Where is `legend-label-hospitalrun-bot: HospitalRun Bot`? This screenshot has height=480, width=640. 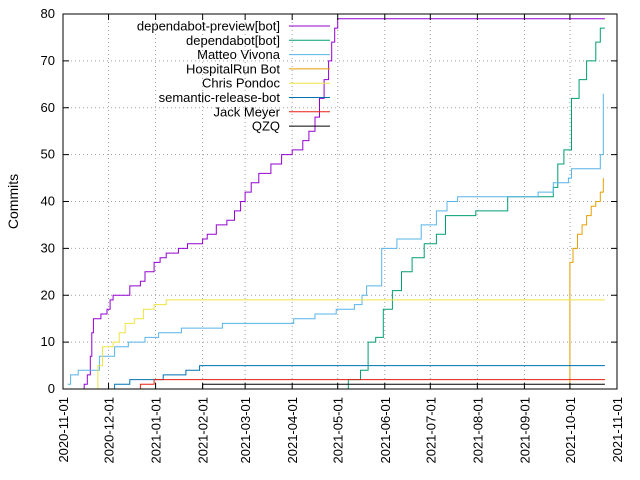 legend-label-hospitalrun-bot: HospitalRun Bot is located at coordinates (233, 68).